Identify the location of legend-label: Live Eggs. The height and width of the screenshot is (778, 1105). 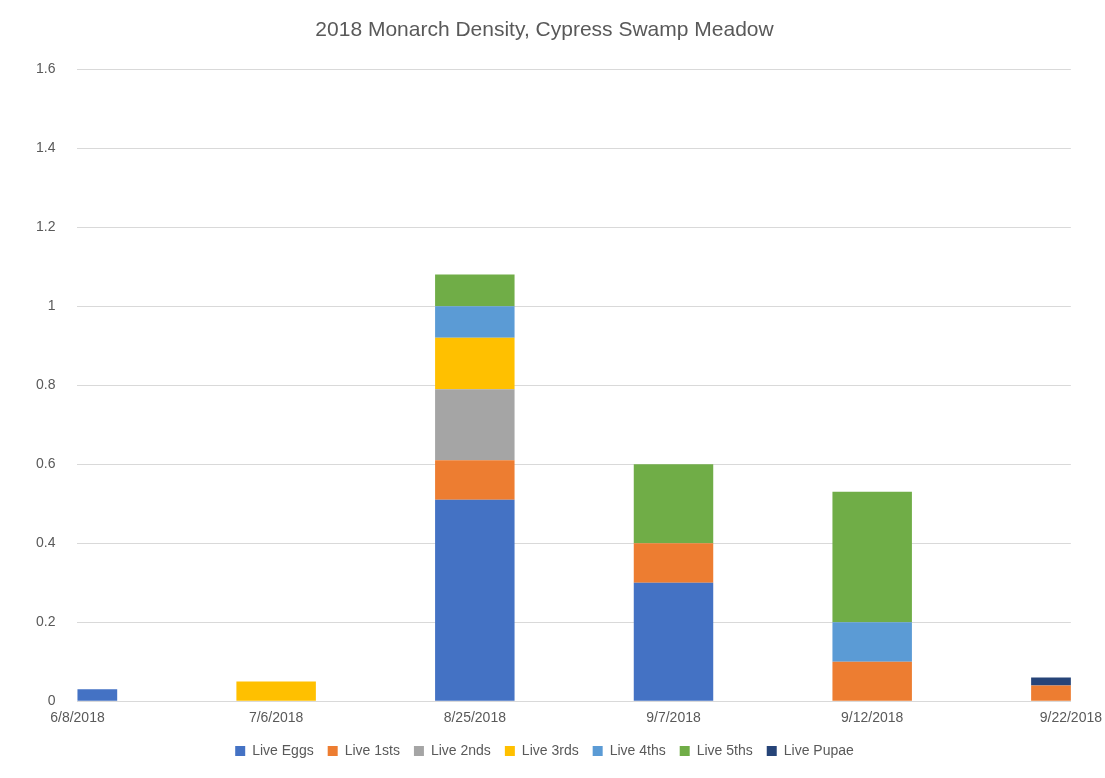
(283, 749).